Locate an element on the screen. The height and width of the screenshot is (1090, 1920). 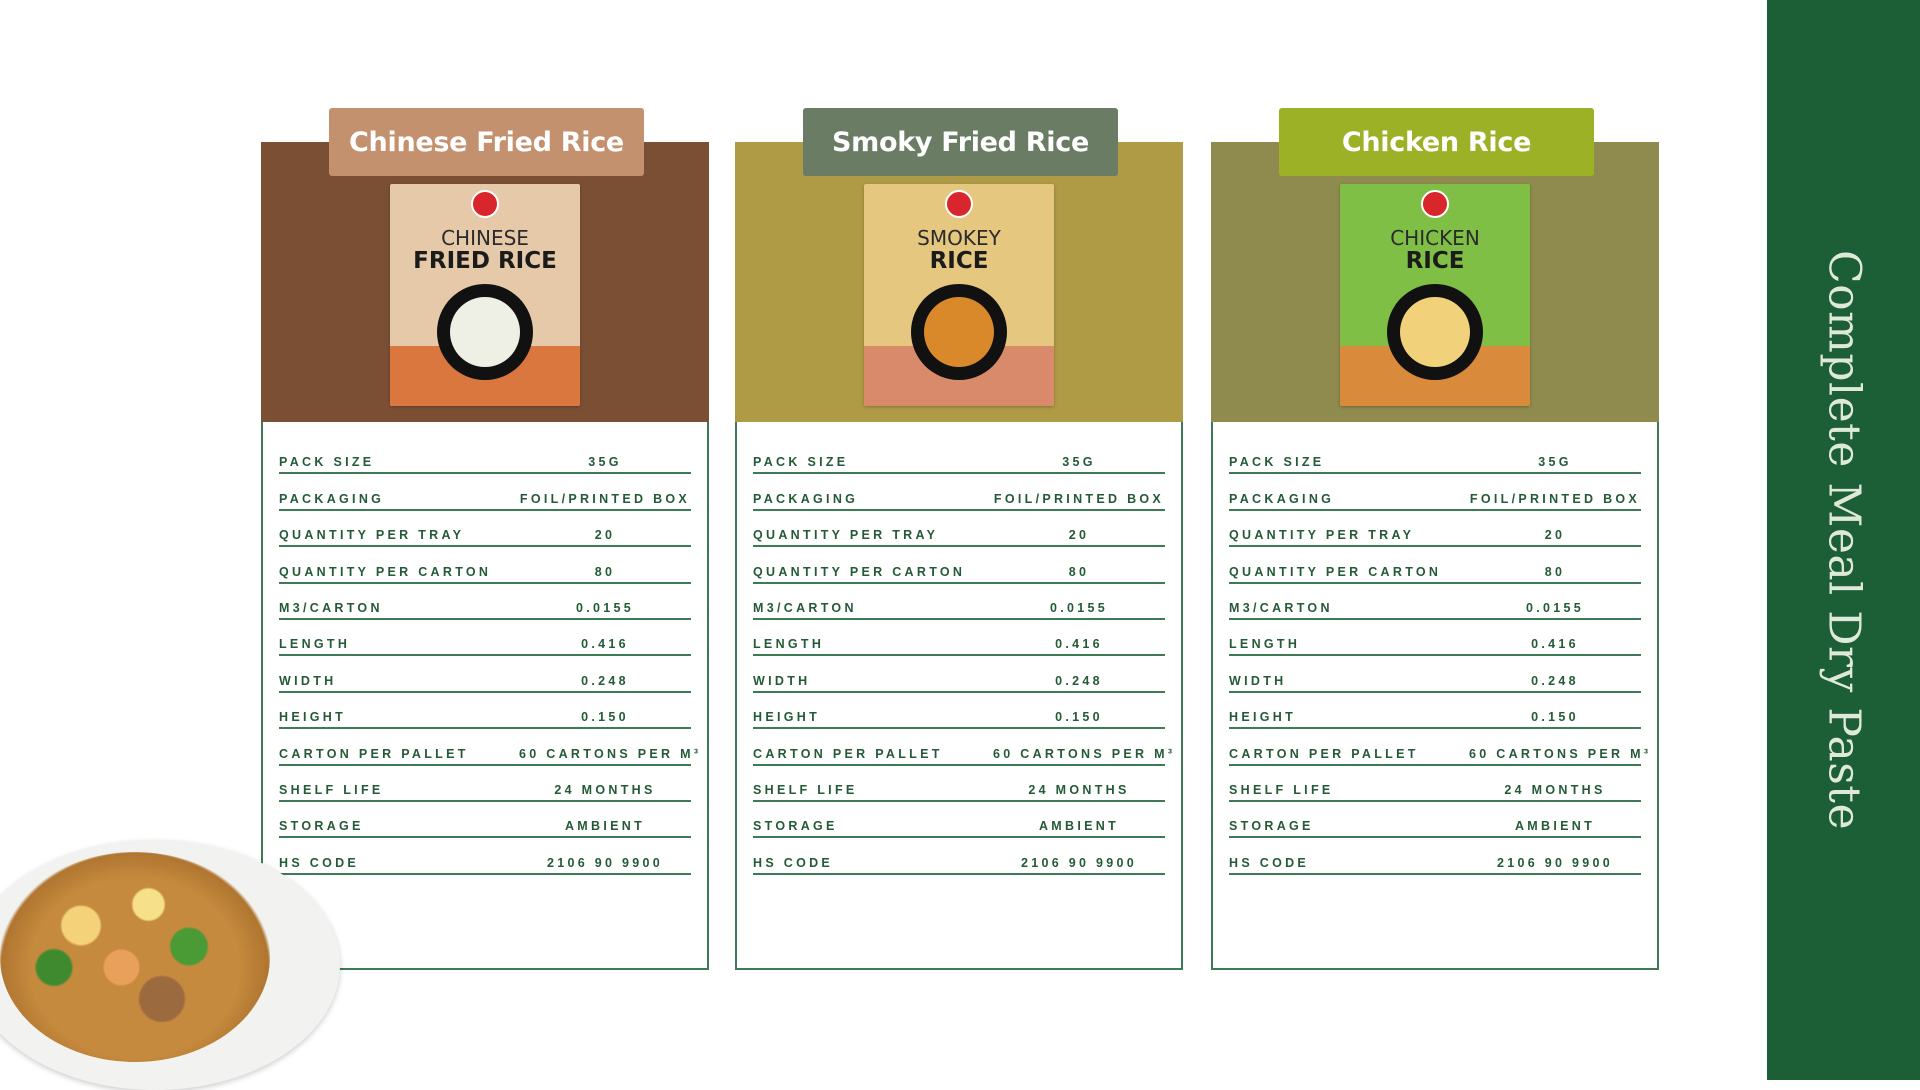
product-name-label: Smoky Fried Rice is located at coordinates (960, 142).